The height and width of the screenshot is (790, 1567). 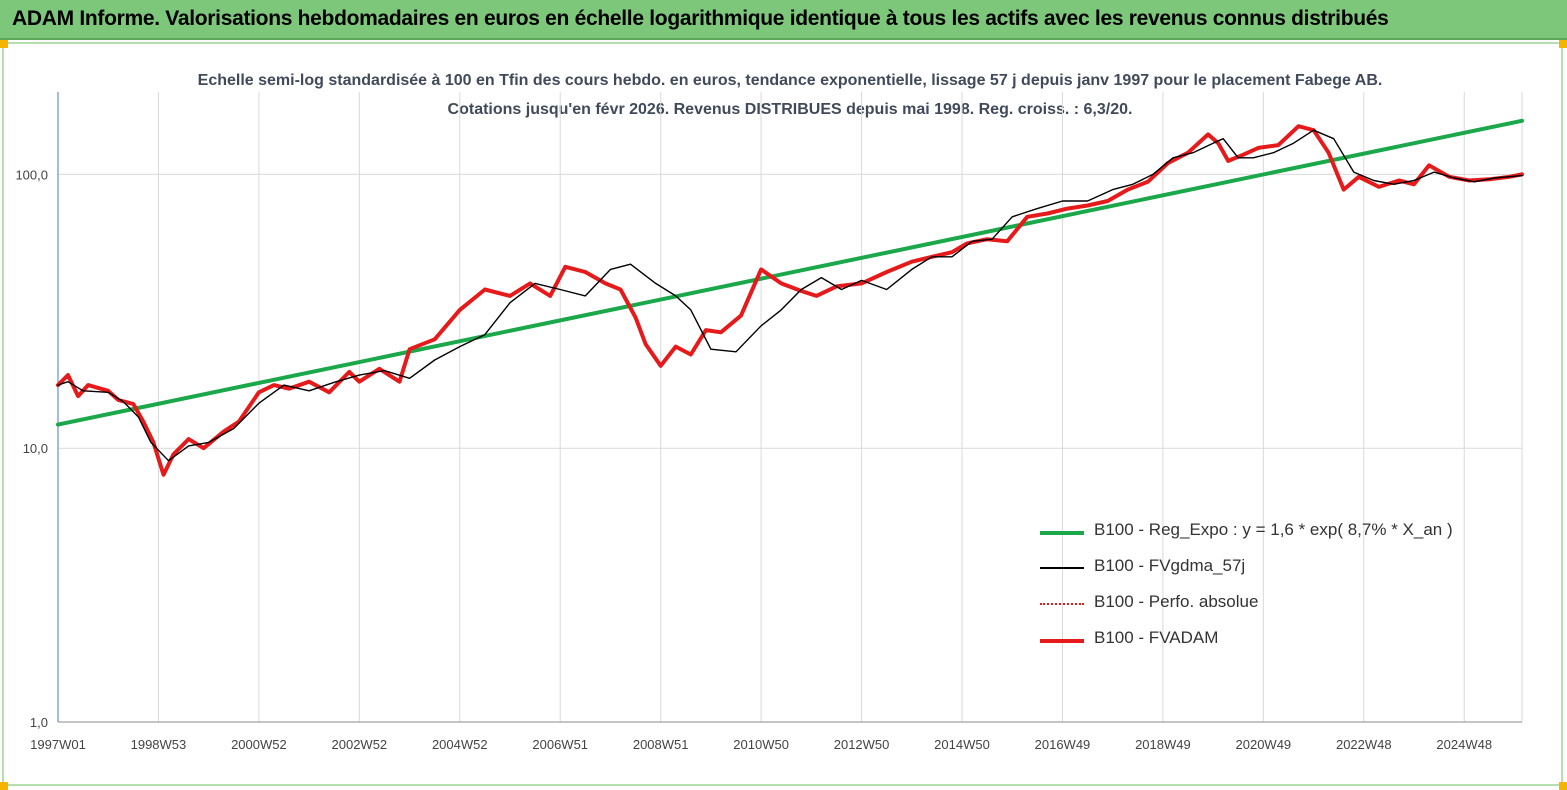 What do you see at coordinates (35, 448) in the screenshot?
I see `y-tick-label: 10,0` at bounding box center [35, 448].